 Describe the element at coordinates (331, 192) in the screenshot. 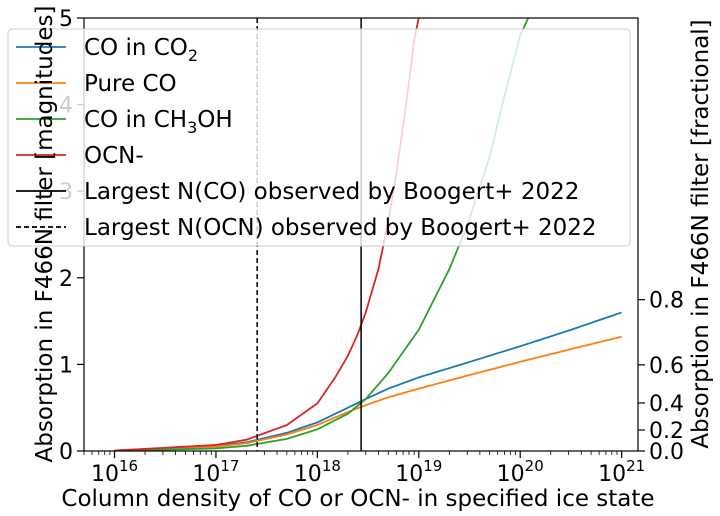

I see `legend-label: Largest N(CO) observed by Boogert+ 2022` at that location.